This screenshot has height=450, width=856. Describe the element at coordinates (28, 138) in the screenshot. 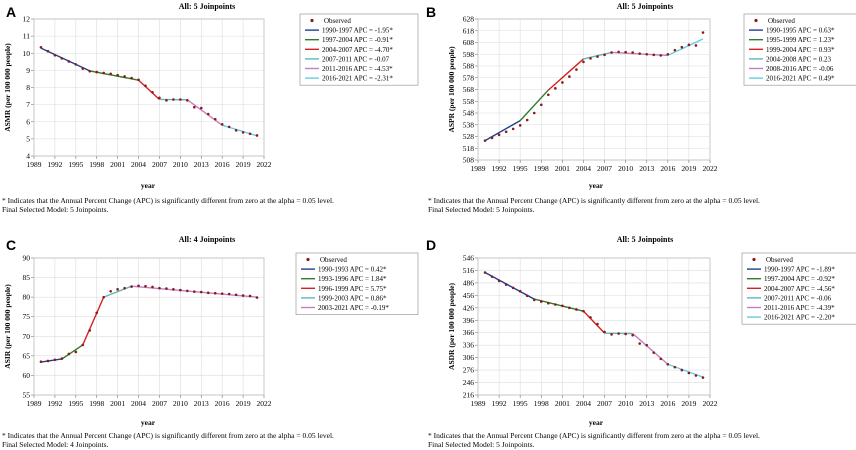

I see `y-tick-label: 5` at that location.